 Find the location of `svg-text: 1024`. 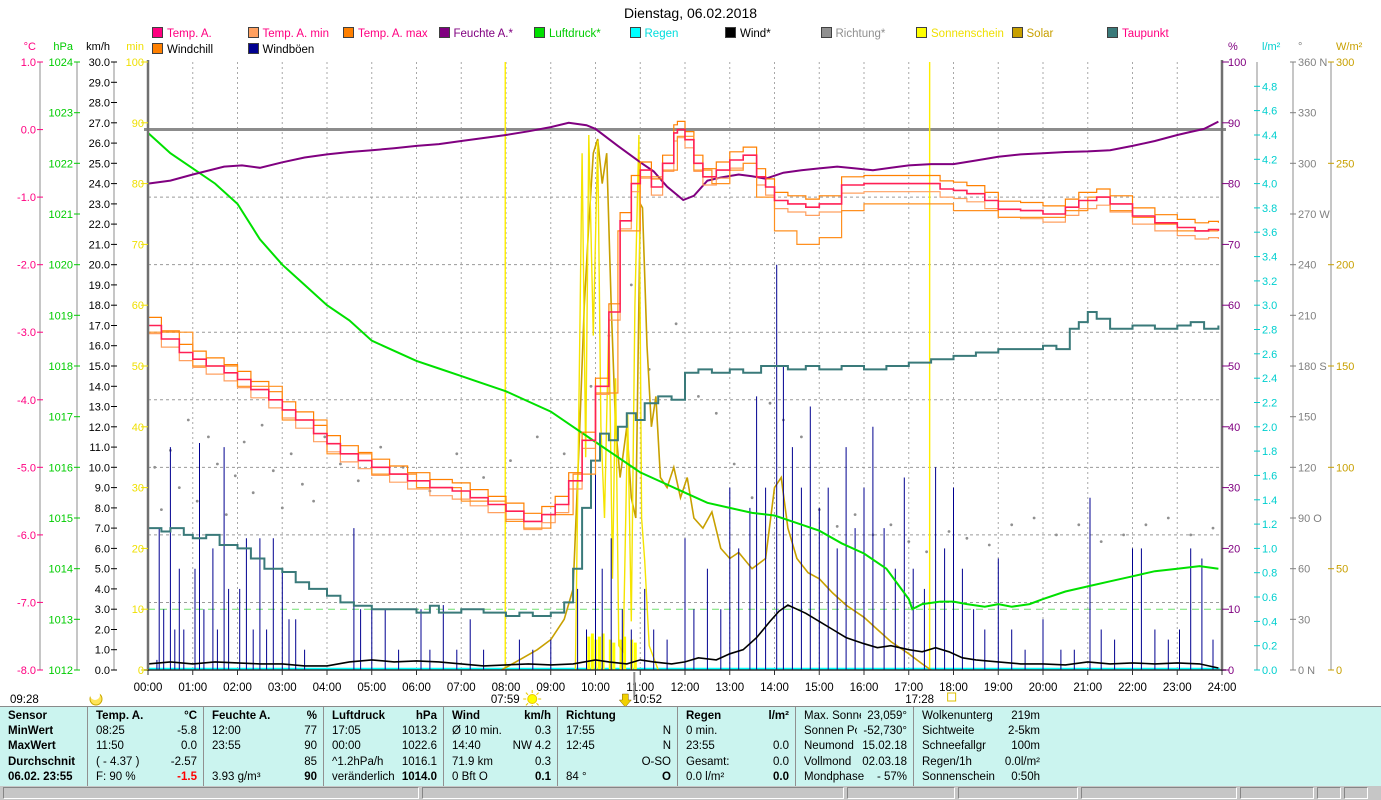

svg-text: 1024 is located at coordinates (61, 63).